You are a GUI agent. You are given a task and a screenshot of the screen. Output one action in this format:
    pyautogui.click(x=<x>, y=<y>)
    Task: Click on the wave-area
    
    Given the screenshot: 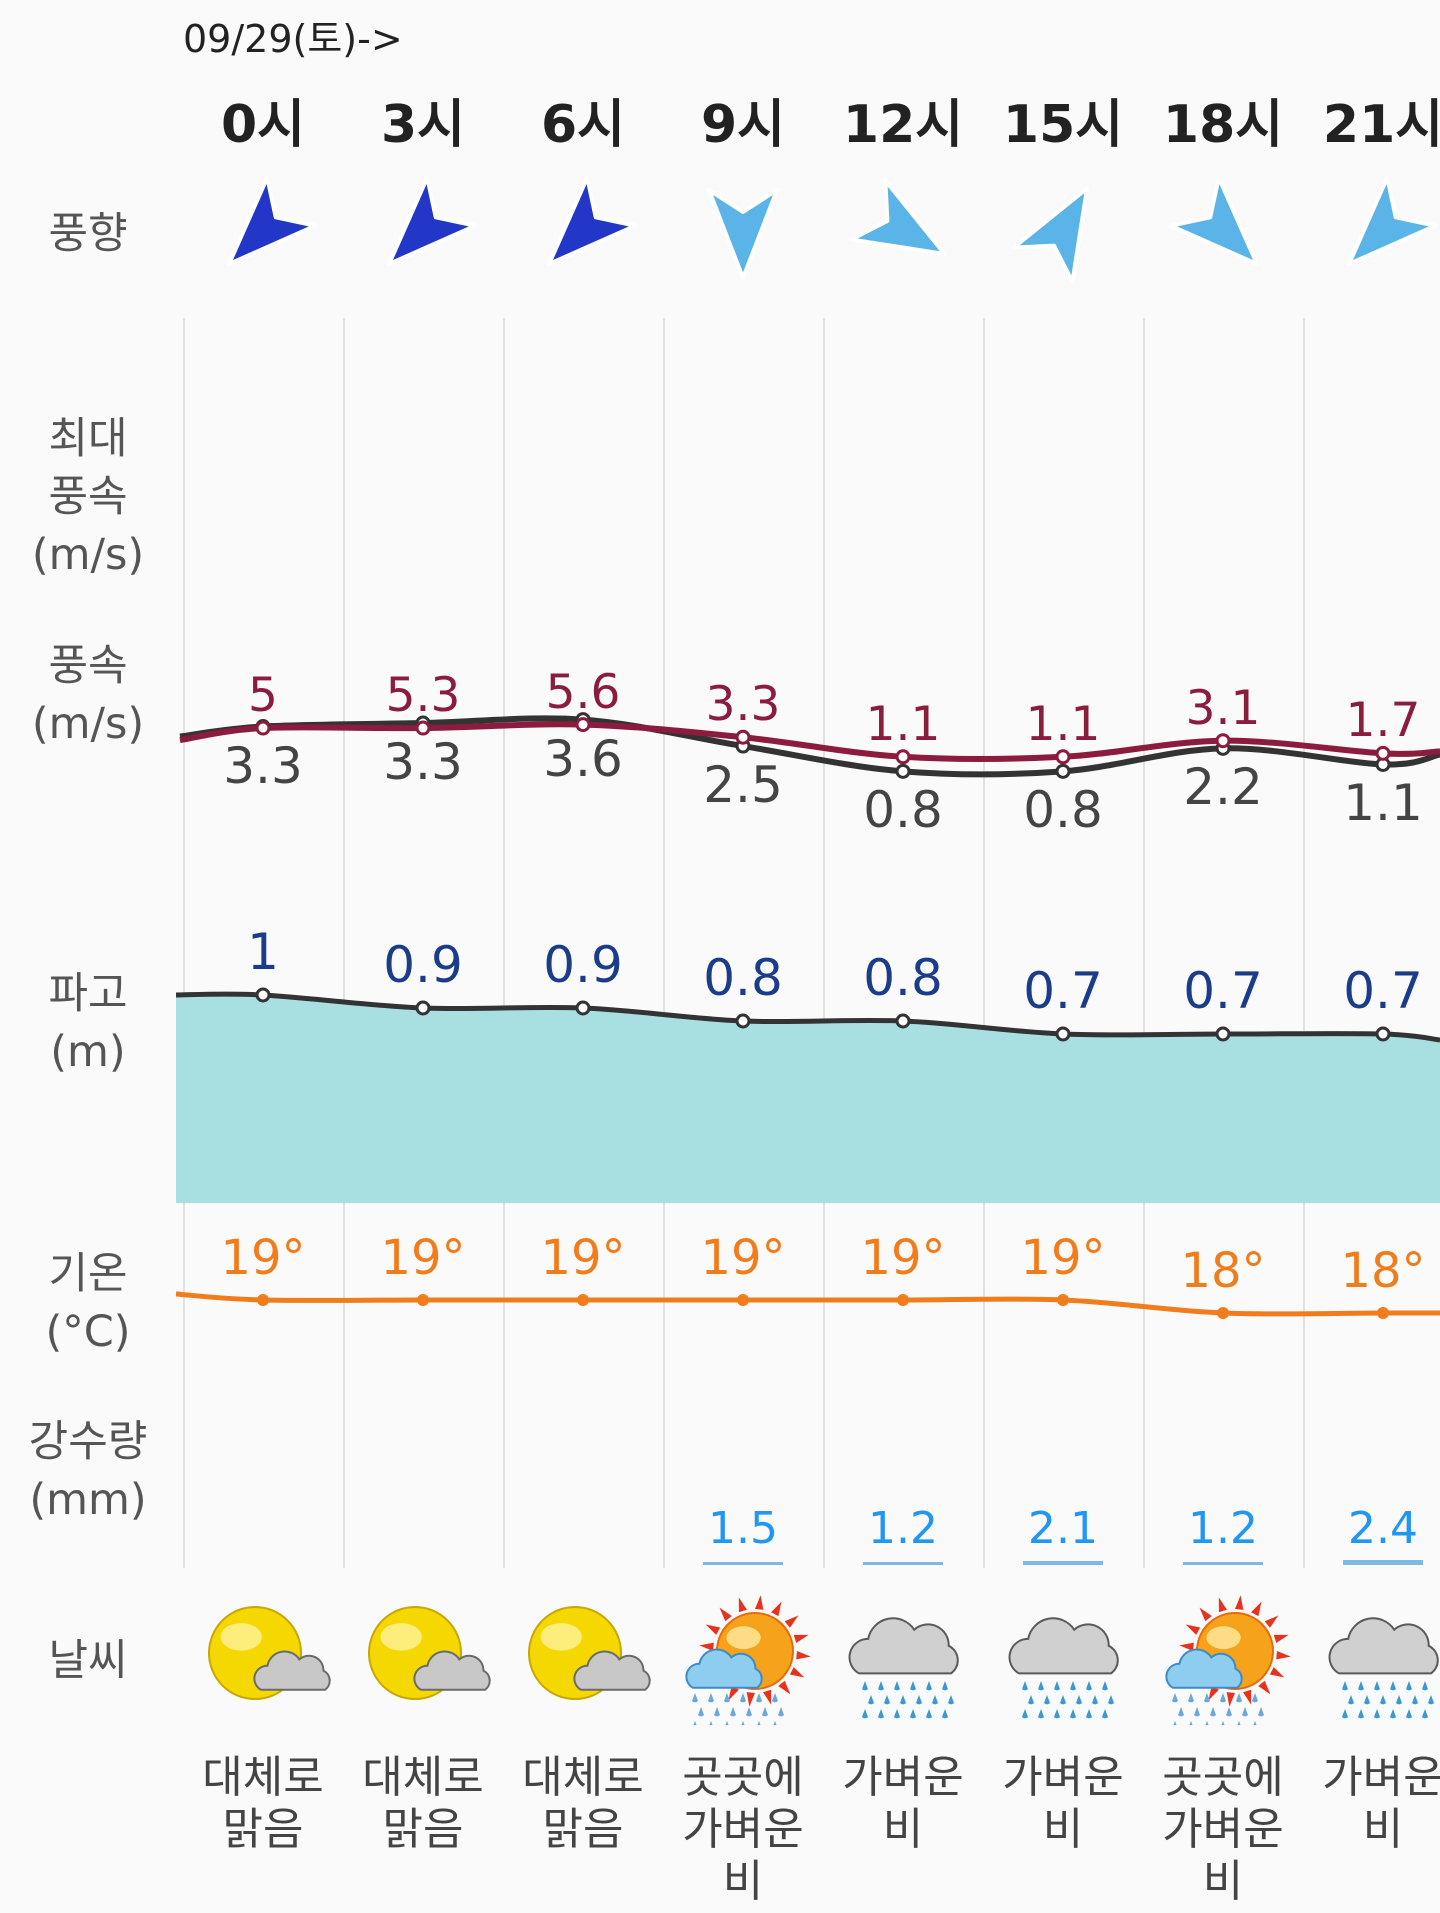 What is the action you would take?
    pyautogui.click(x=808, y=1098)
    